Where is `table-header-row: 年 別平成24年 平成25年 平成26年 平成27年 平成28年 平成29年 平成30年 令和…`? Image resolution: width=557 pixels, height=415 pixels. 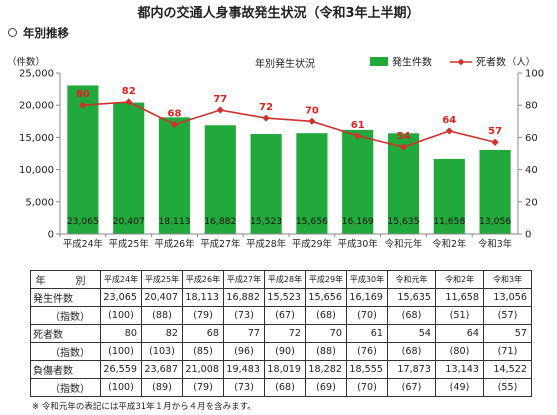 table-header-row: 年 別平成24年 平成25年 平成26年 平成27年 平成28年 平成29年 平成30年 令和… is located at coordinates (281, 279).